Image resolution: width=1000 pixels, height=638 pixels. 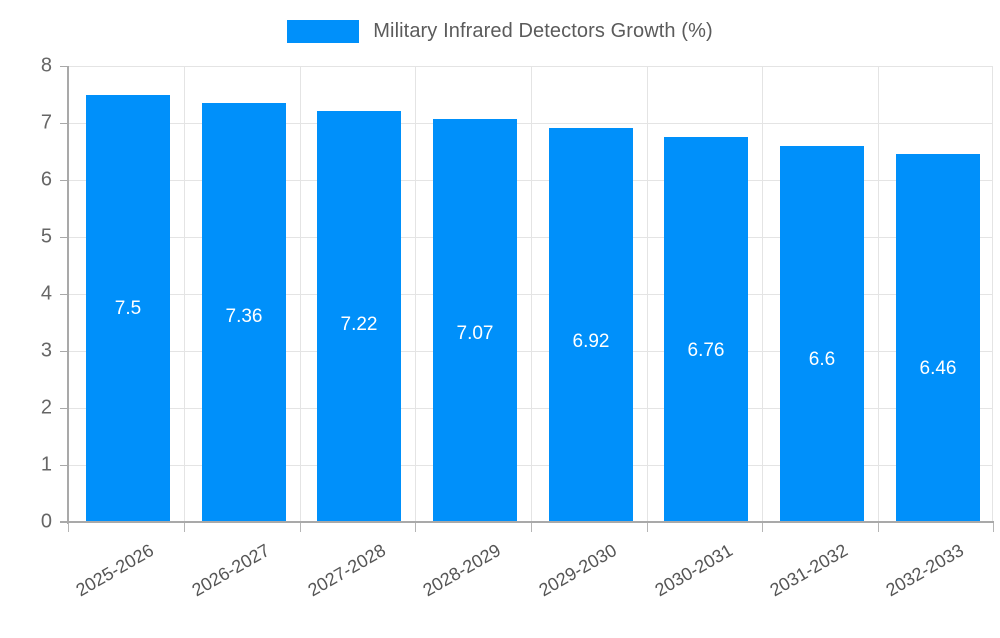 I want to click on x-axis-line, so click(x=527, y=522).